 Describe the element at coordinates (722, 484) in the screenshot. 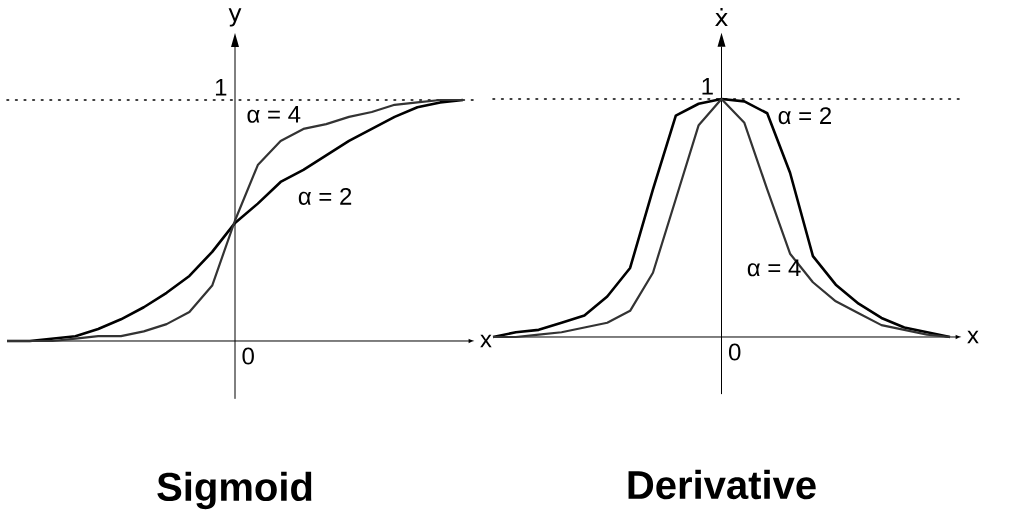

I see `text: Derivative` at that location.